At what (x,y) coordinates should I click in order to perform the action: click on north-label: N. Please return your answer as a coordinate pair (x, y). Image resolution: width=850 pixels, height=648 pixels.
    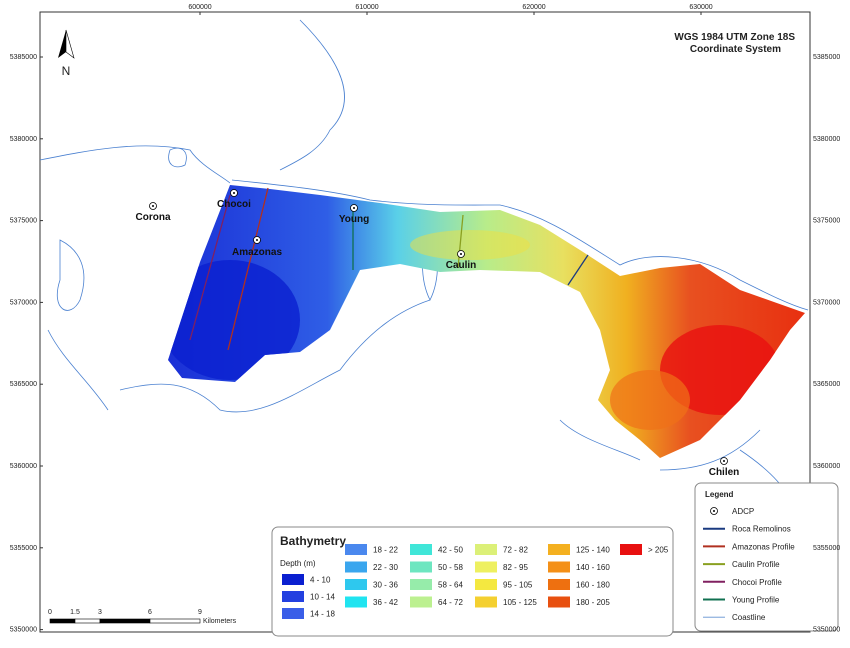
    Looking at the image, I should click on (66, 71).